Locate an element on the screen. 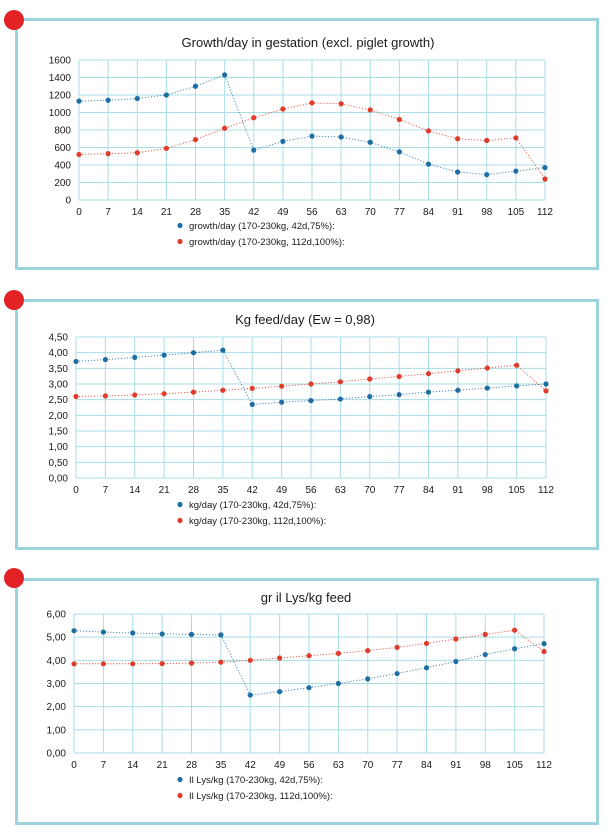  legend-label: growth/day (170-230kg, 42d,75%): is located at coordinates (262, 226).